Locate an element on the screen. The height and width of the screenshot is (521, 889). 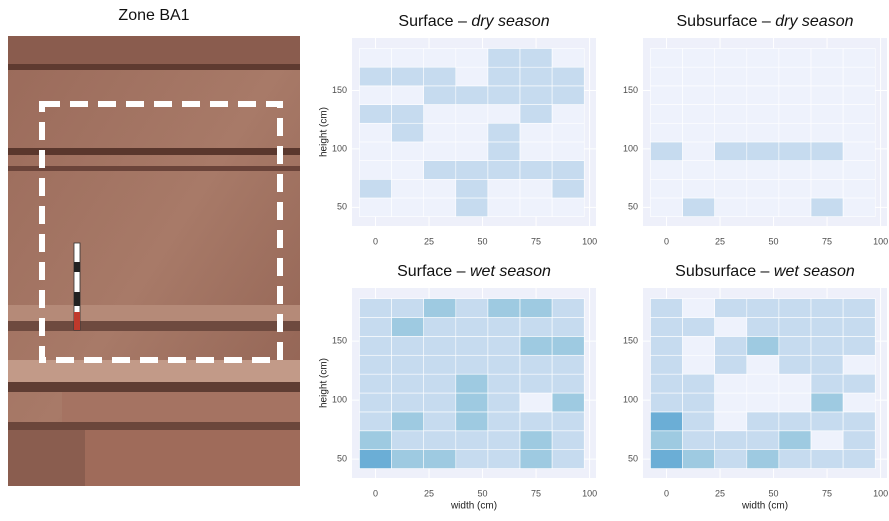
chart-title: Subsurface – wet season is located at coordinates (765, 271).